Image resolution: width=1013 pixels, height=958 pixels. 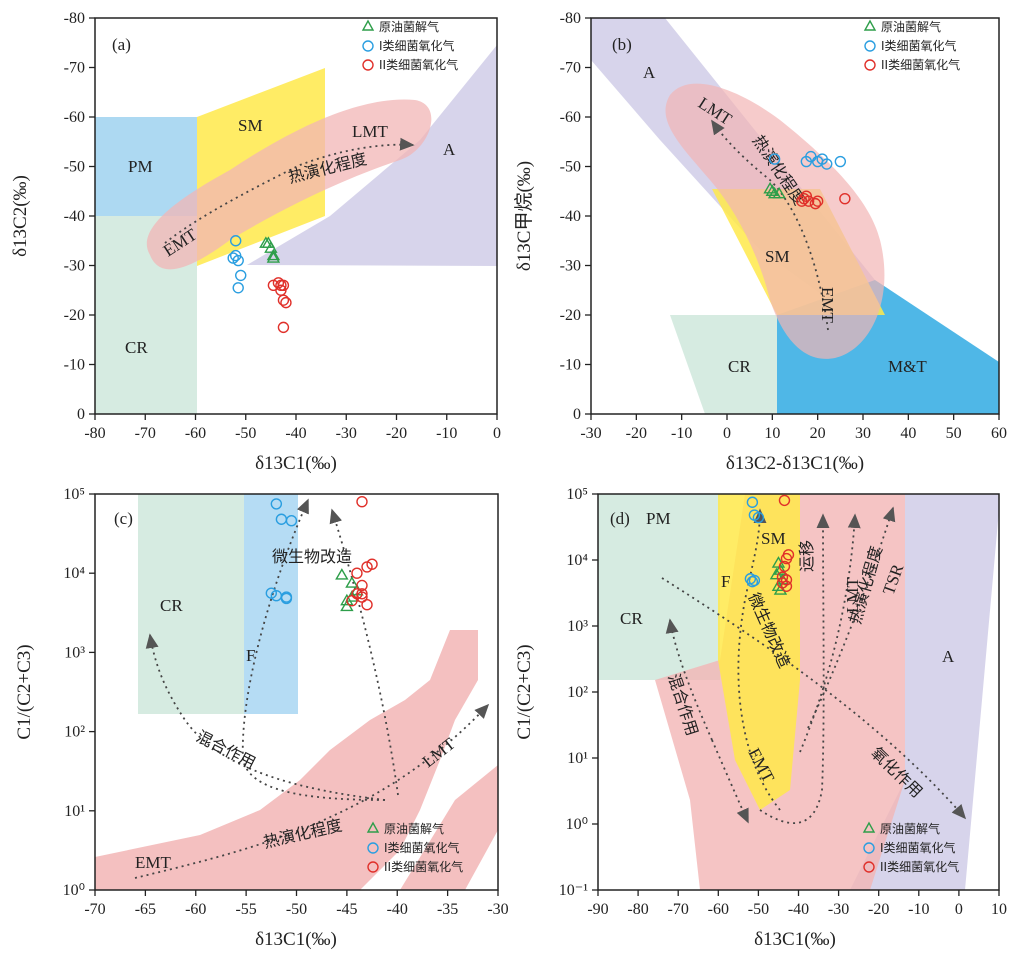 I want to click on panel-b-legend: 原油菌解气 I类细菌氧化气 II类细菌氧化气, so click(x=911, y=45).